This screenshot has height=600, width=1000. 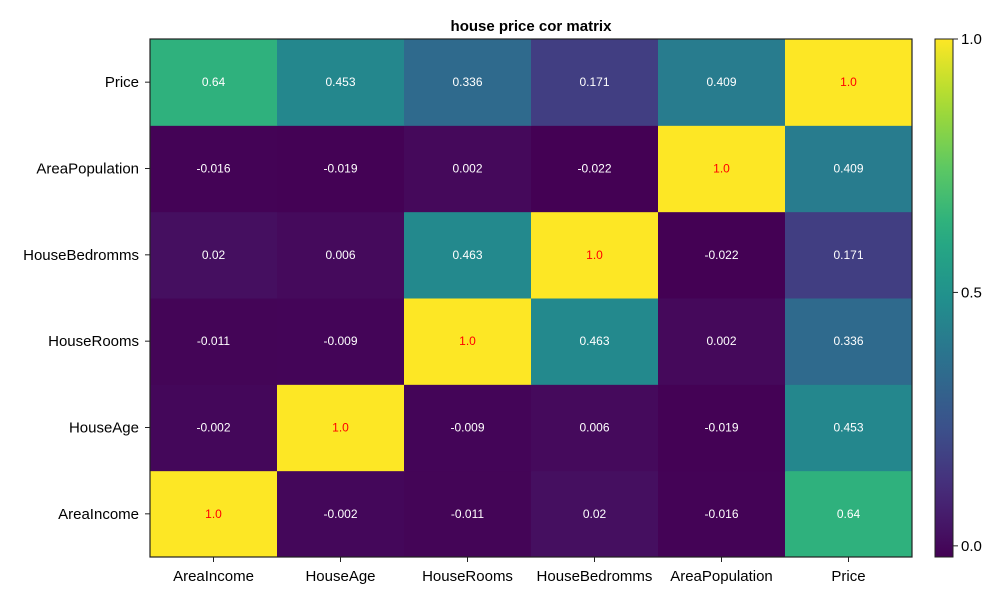 I want to click on heatmap-cell-HouseBedromms-AreaIncome, so click(x=214, y=255).